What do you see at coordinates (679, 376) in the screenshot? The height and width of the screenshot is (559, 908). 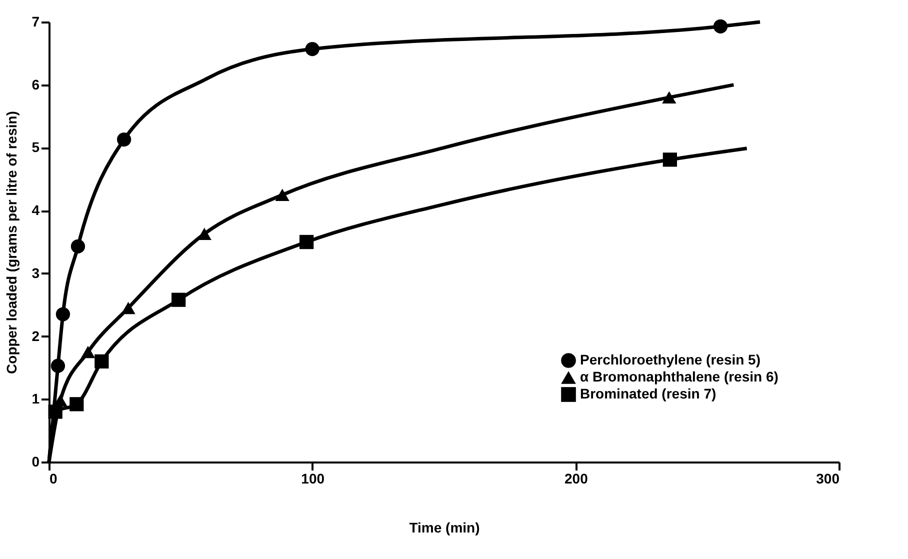 I see `legend-label: α Bromonaphthalene (resin 6)` at bounding box center [679, 376].